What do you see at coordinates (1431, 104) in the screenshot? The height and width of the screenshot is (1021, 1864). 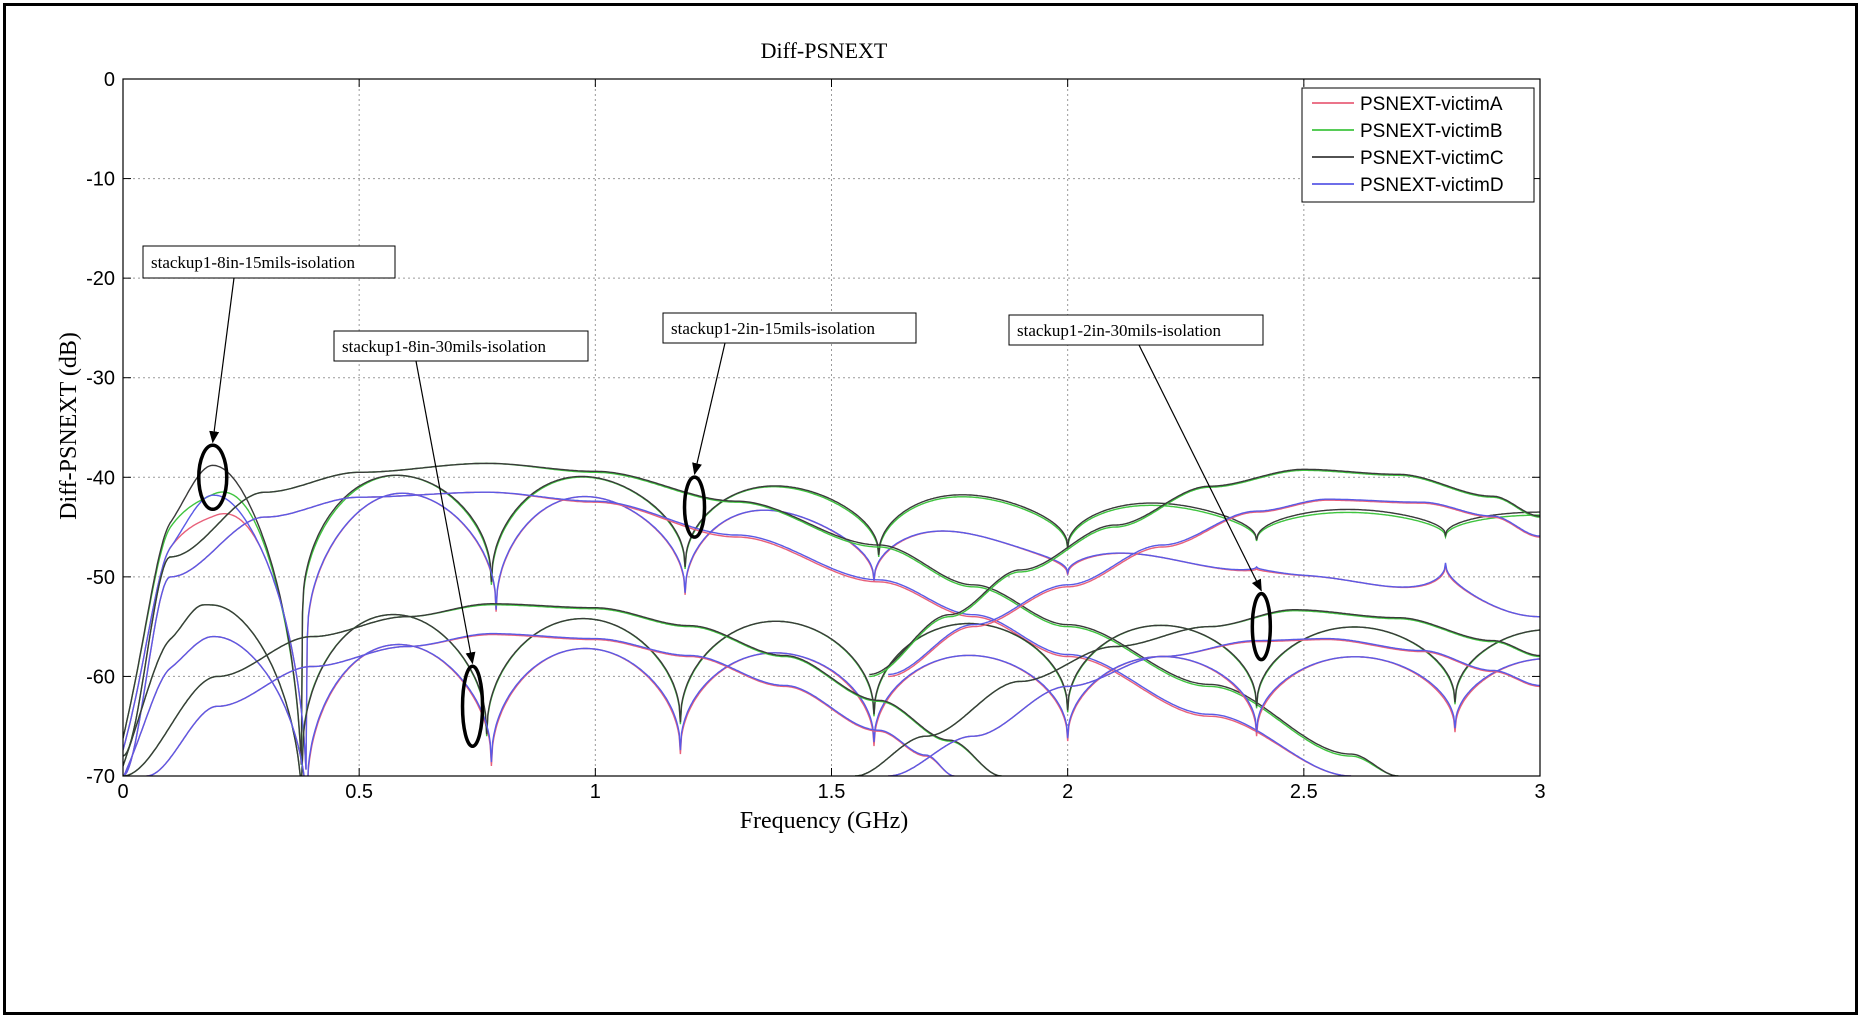 I see `legend-label: PSNEXT-victimA` at bounding box center [1431, 104].